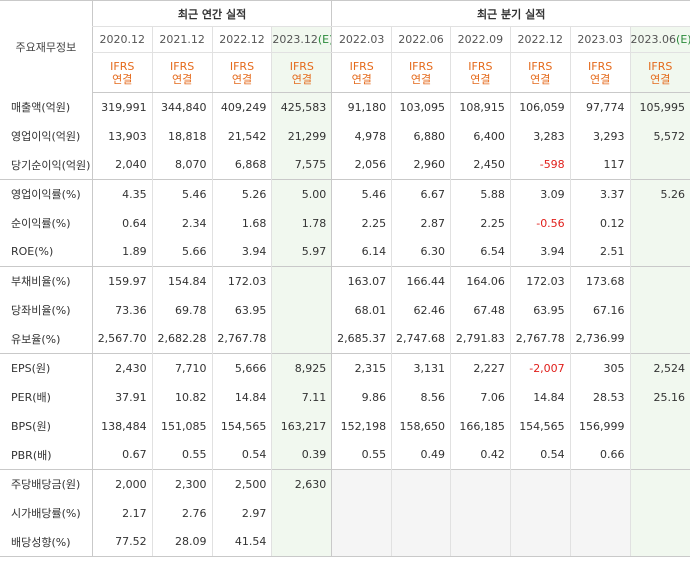  I want to click on table-cell: 319,991, so click(122, 107).